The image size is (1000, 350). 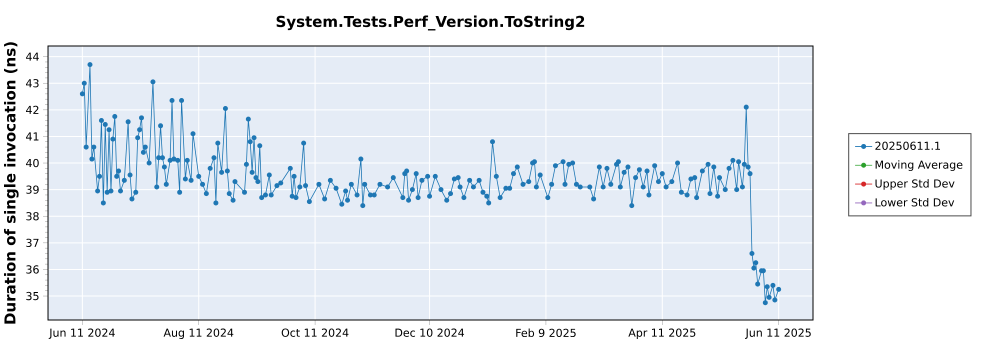 I want to click on y-tick-label: 37, so click(x=32, y=243).